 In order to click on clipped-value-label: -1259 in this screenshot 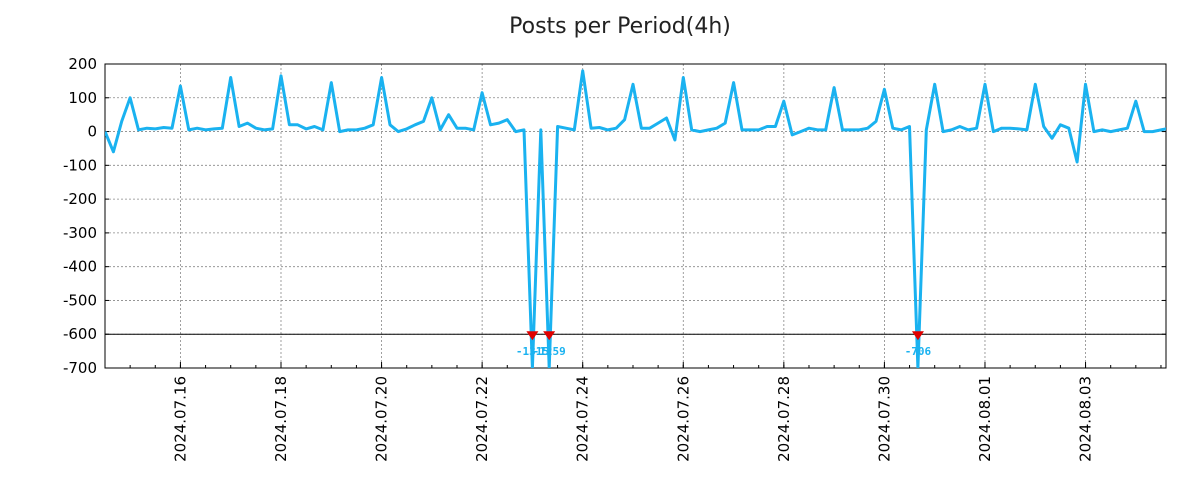, I will do `click(549, 351)`.